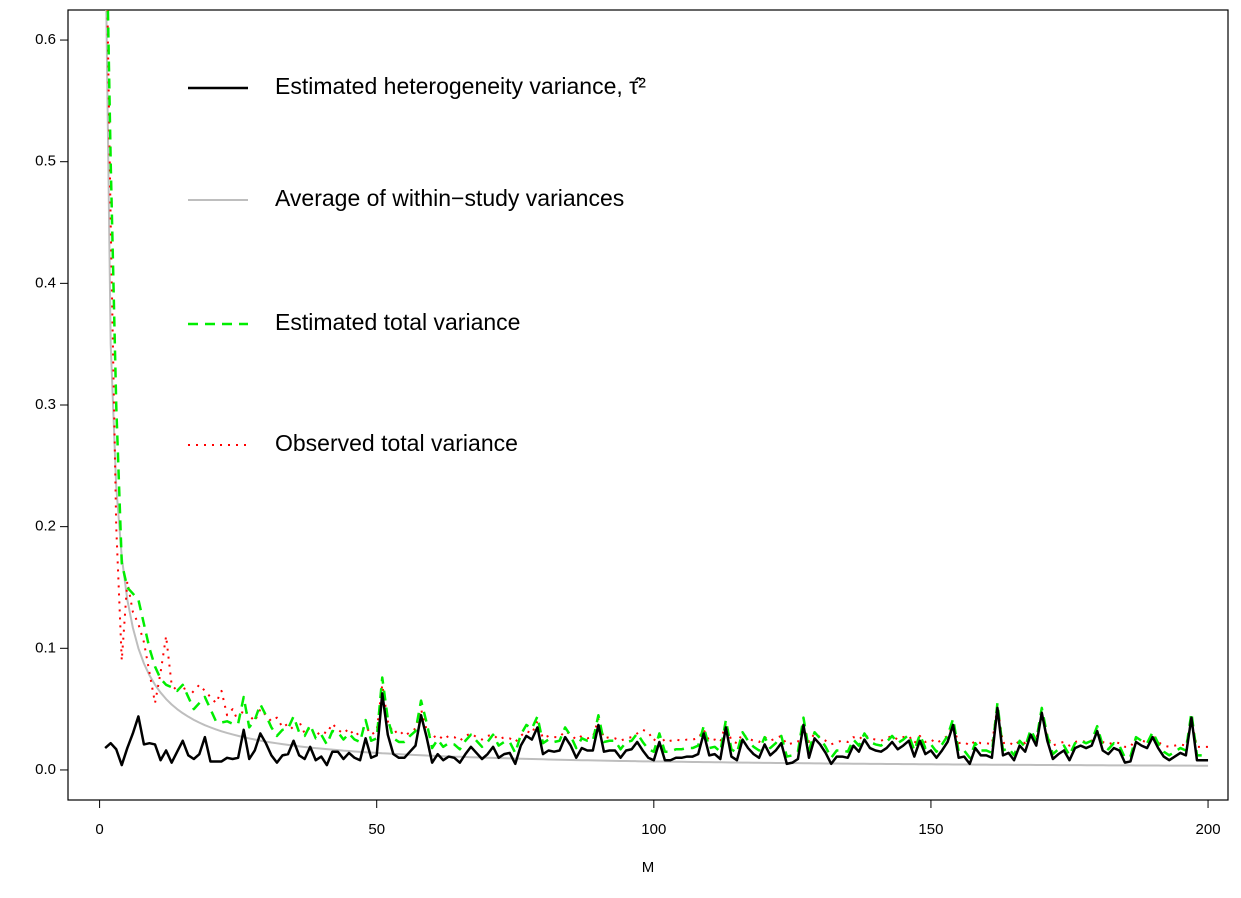 The image size is (1241, 898). I want to click on legend-label: Average of within−study variances, so click(449, 198).